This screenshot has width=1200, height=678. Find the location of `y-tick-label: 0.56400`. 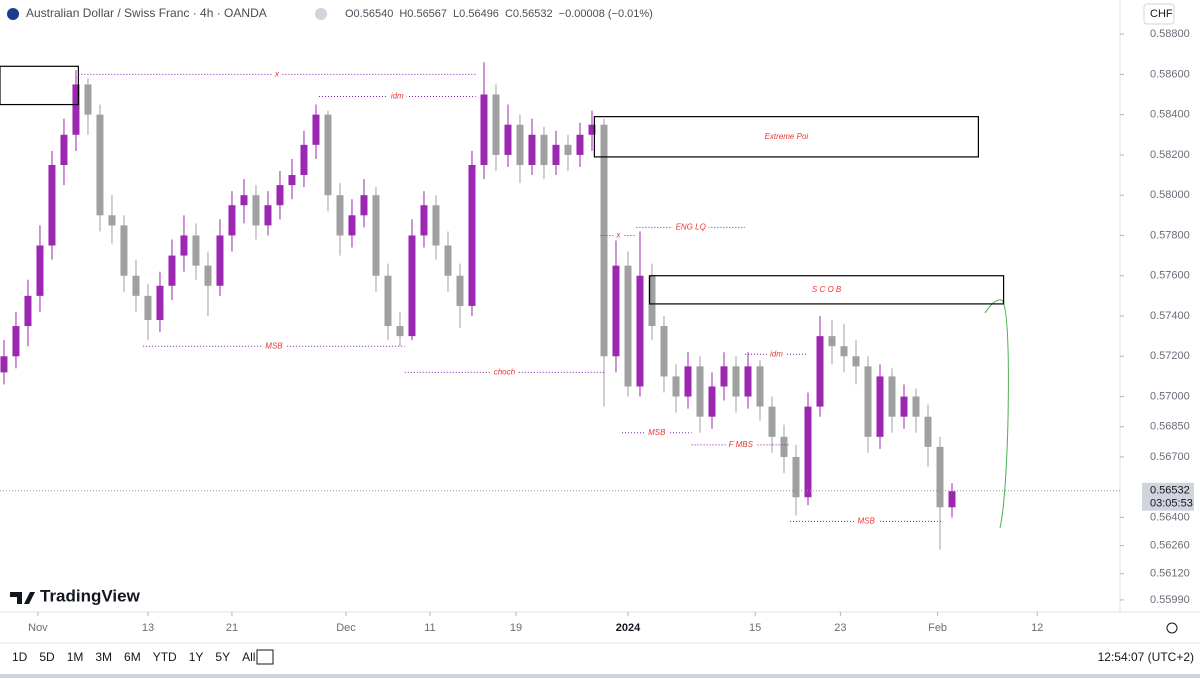

y-tick-label: 0.56400 is located at coordinates (1170, 517).